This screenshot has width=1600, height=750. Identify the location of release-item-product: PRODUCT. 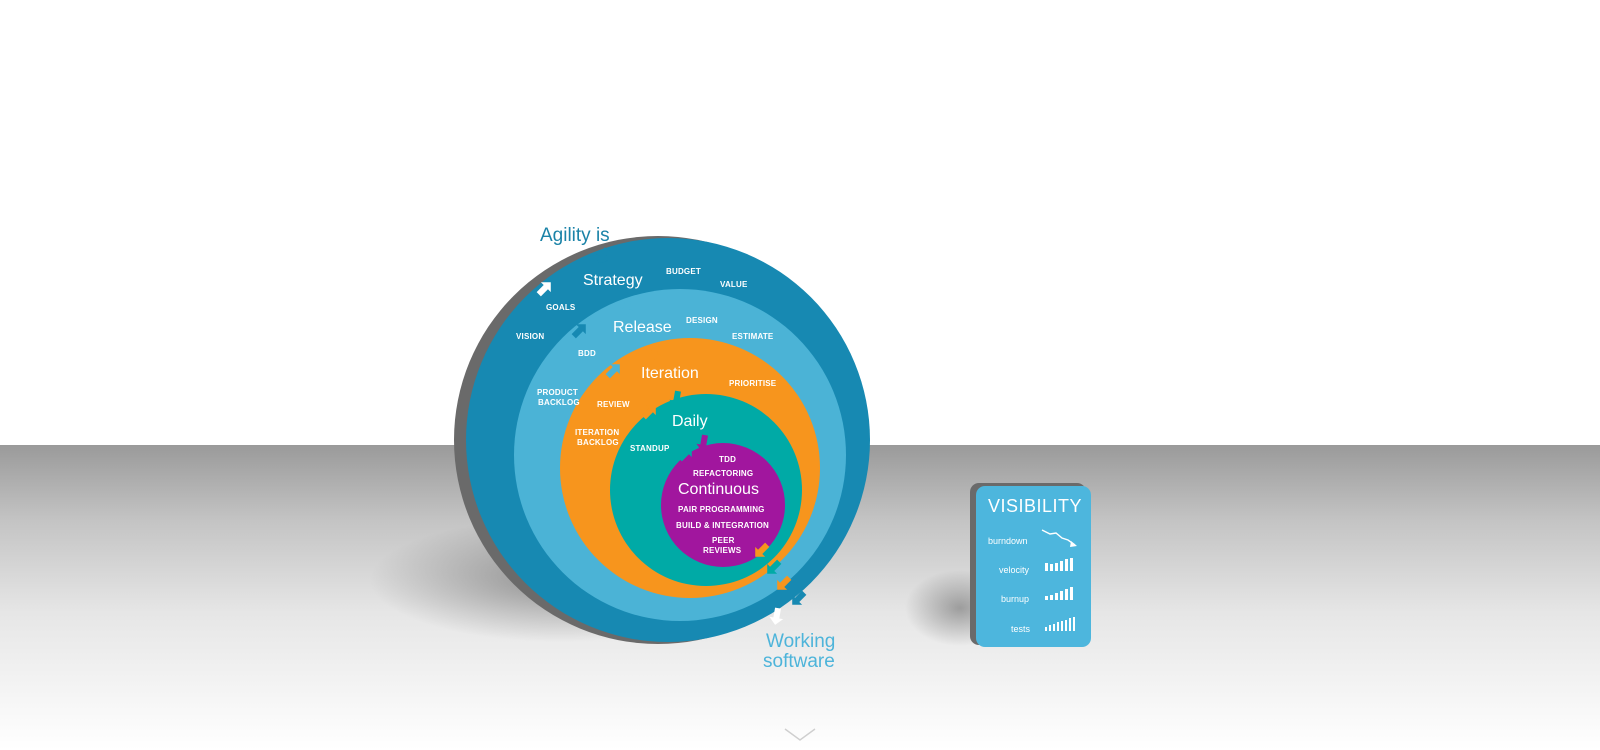
(557, 392).